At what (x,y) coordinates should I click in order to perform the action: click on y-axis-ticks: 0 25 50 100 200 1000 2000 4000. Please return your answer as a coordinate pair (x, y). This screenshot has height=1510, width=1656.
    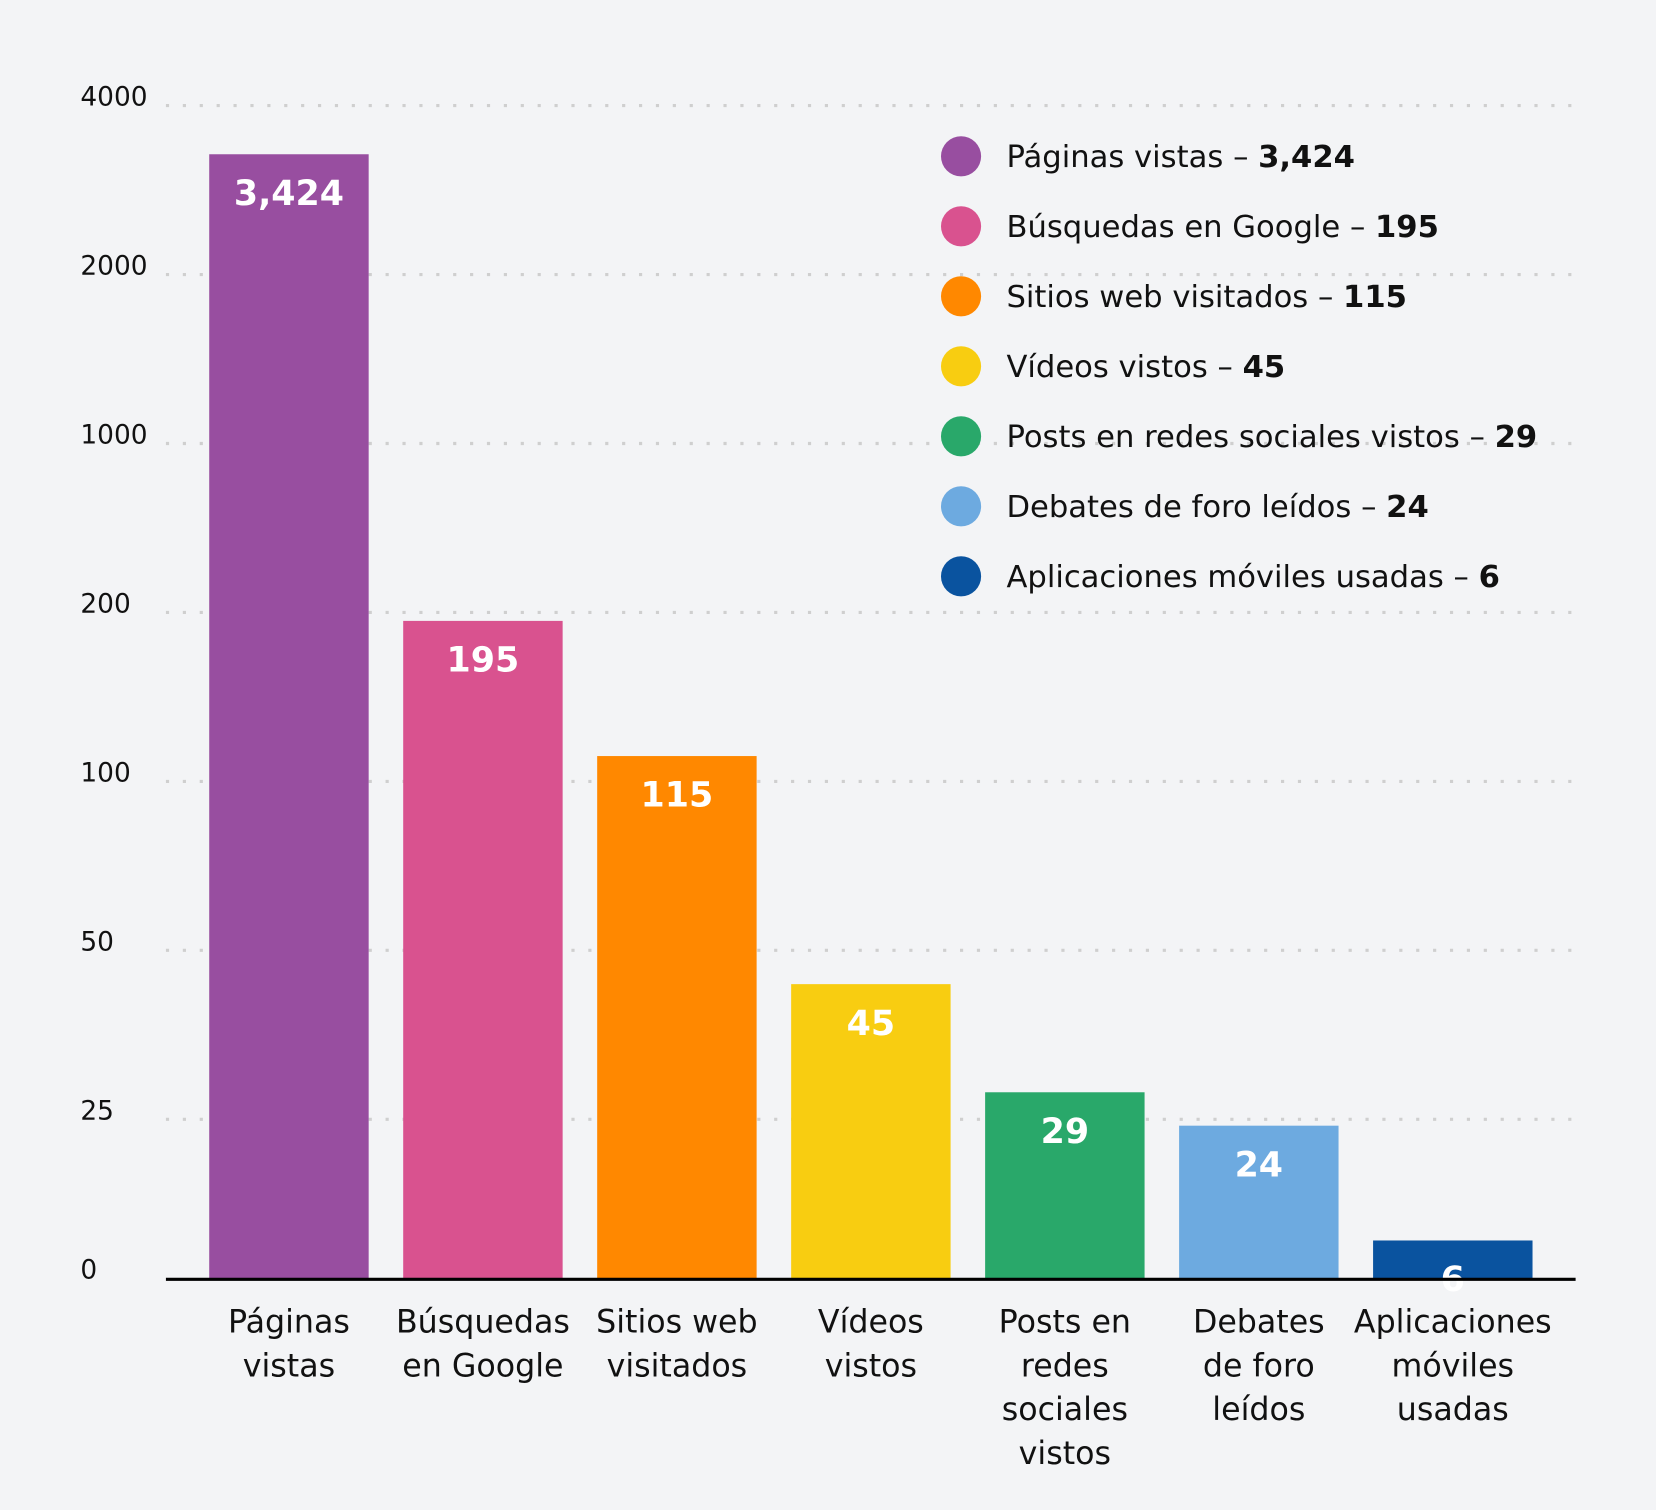
    Looking at the image, I should click on (113, 684).